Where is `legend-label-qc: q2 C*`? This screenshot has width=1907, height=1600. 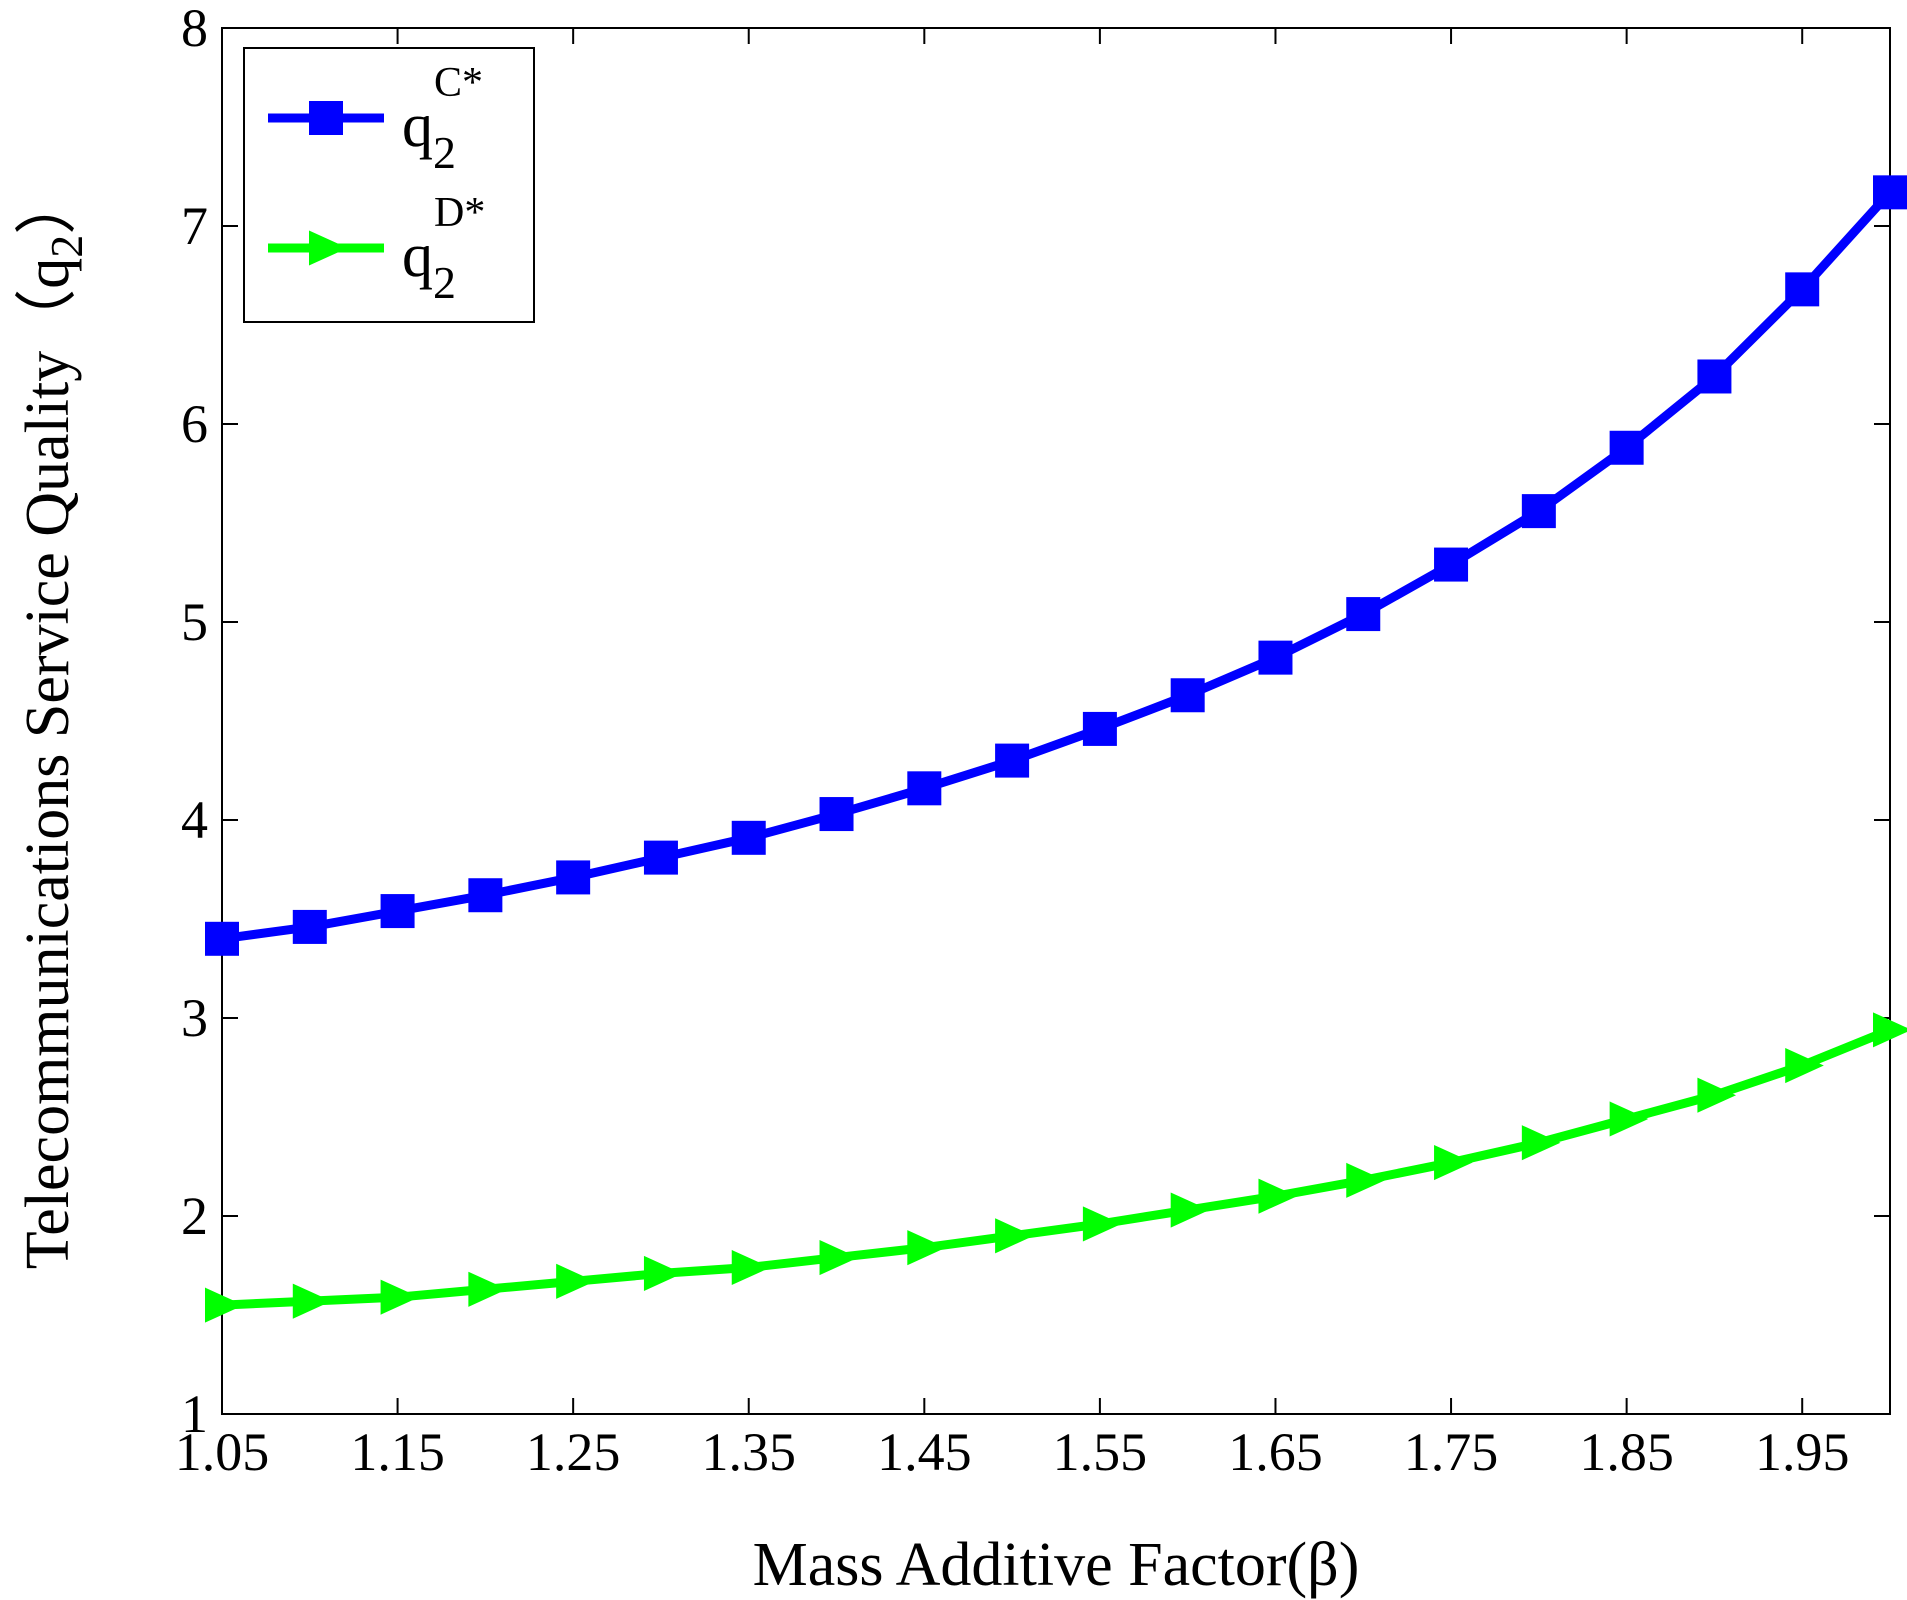
legend-label-qc: q2 C* is located at coordinates (442, 119).